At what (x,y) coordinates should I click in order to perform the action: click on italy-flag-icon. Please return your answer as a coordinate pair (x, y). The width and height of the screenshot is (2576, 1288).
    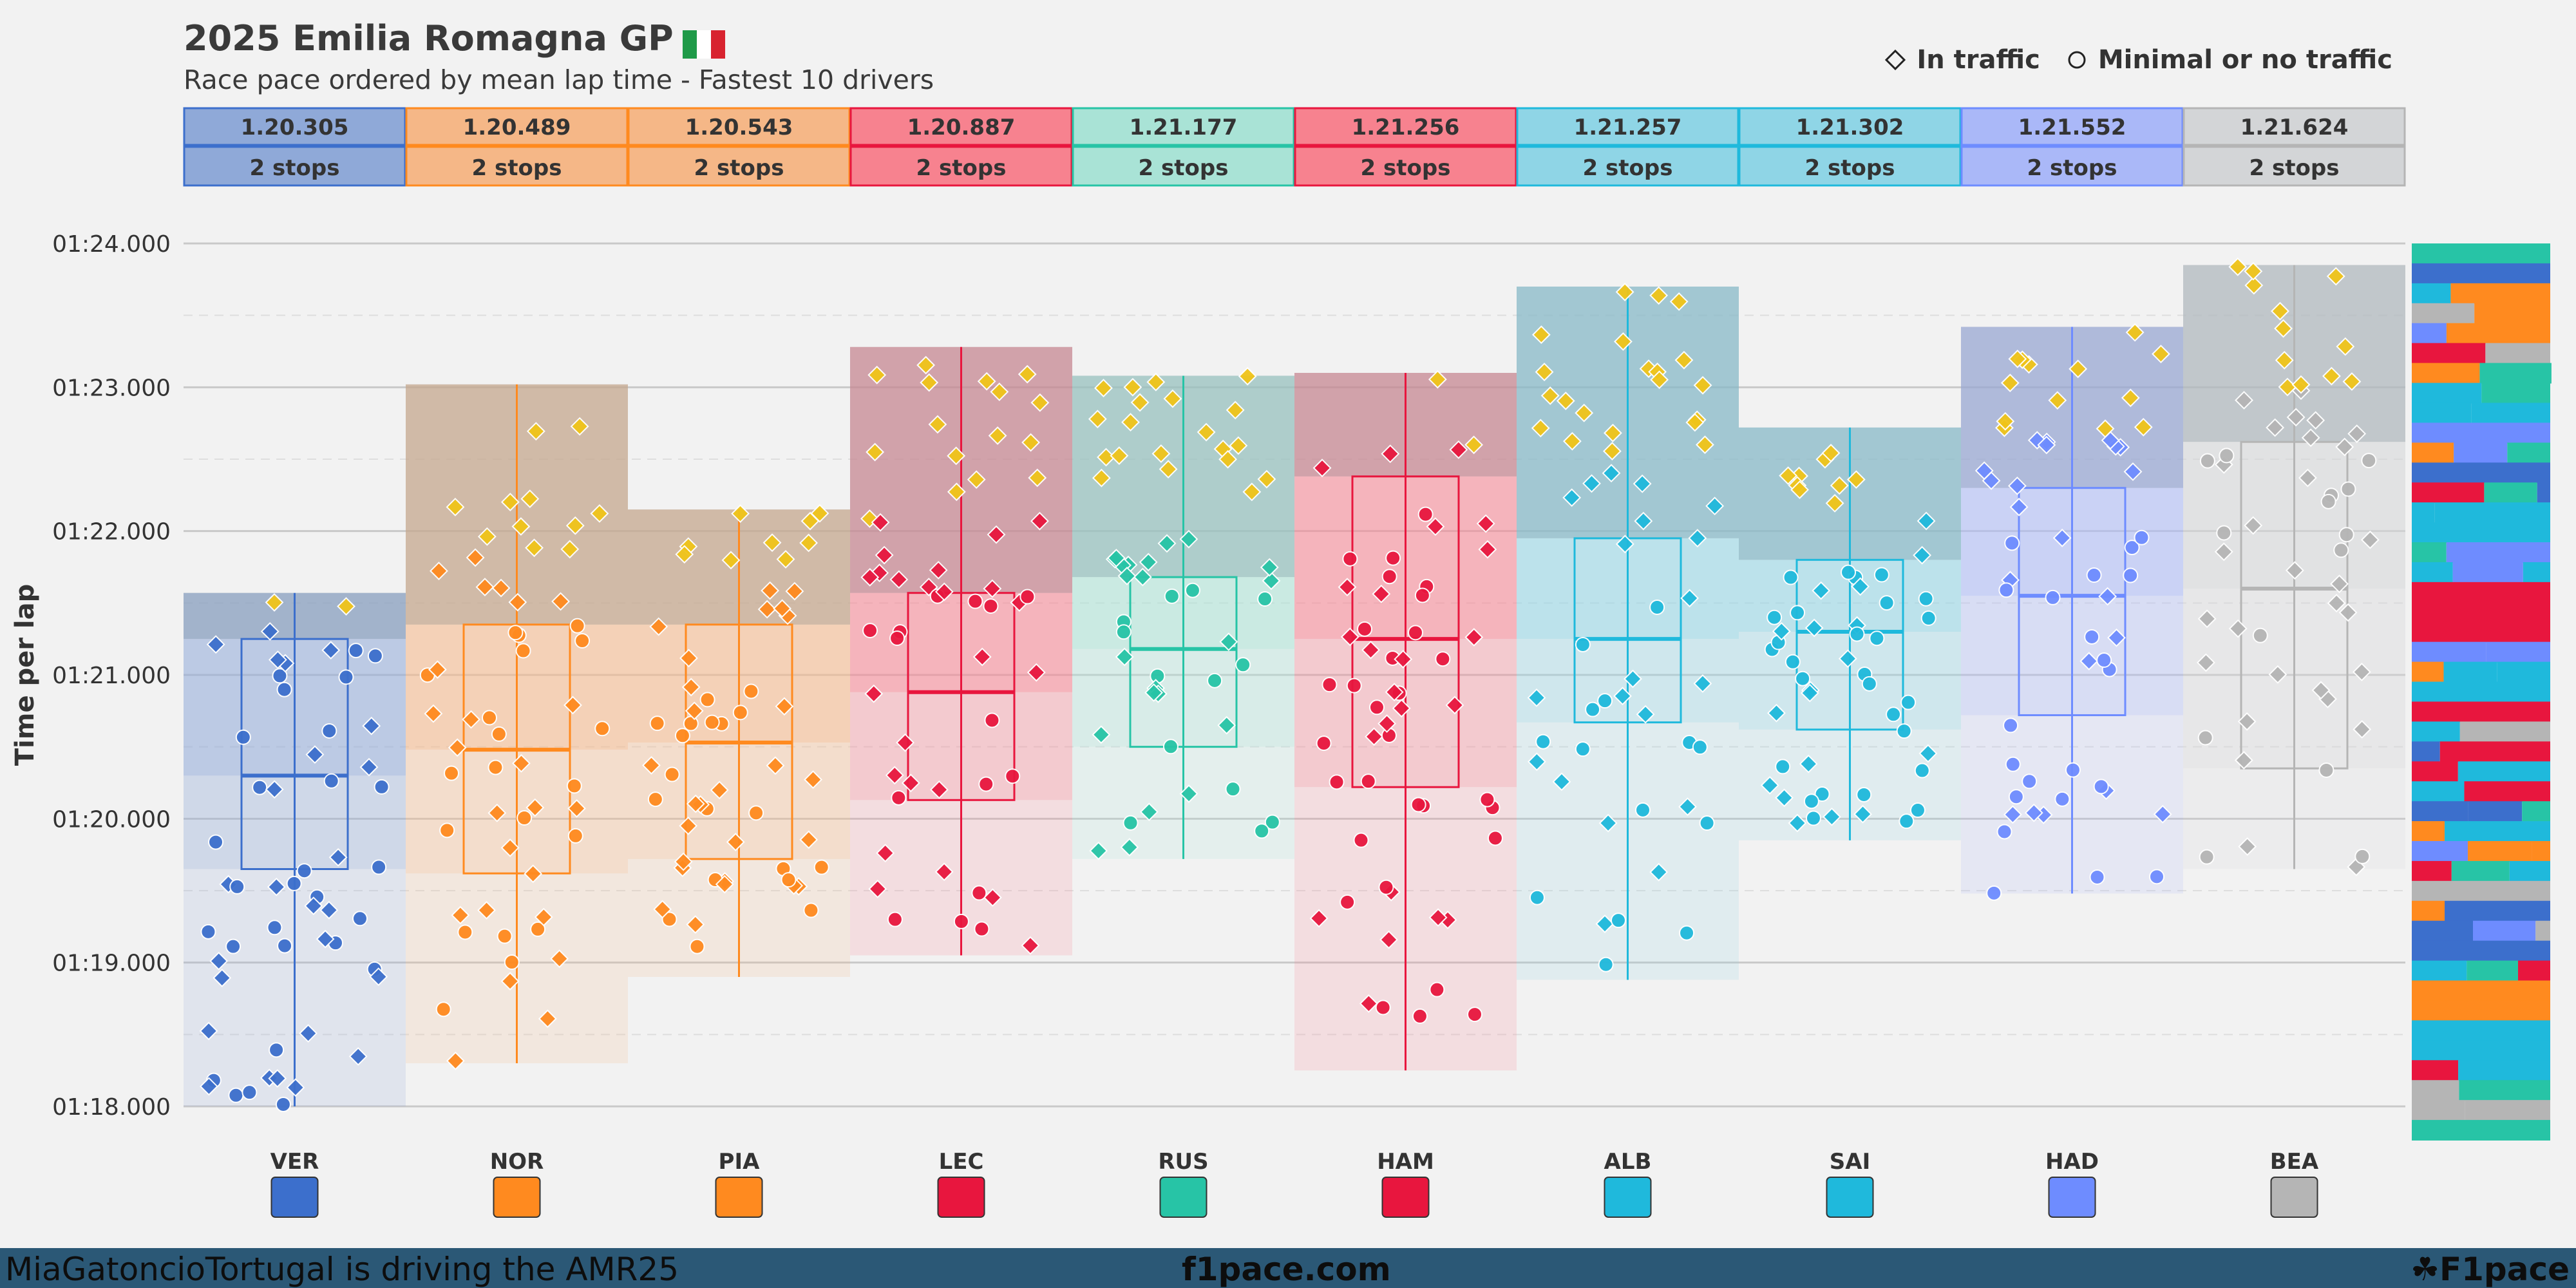
    Looking at the image, I should click on (703, 42).